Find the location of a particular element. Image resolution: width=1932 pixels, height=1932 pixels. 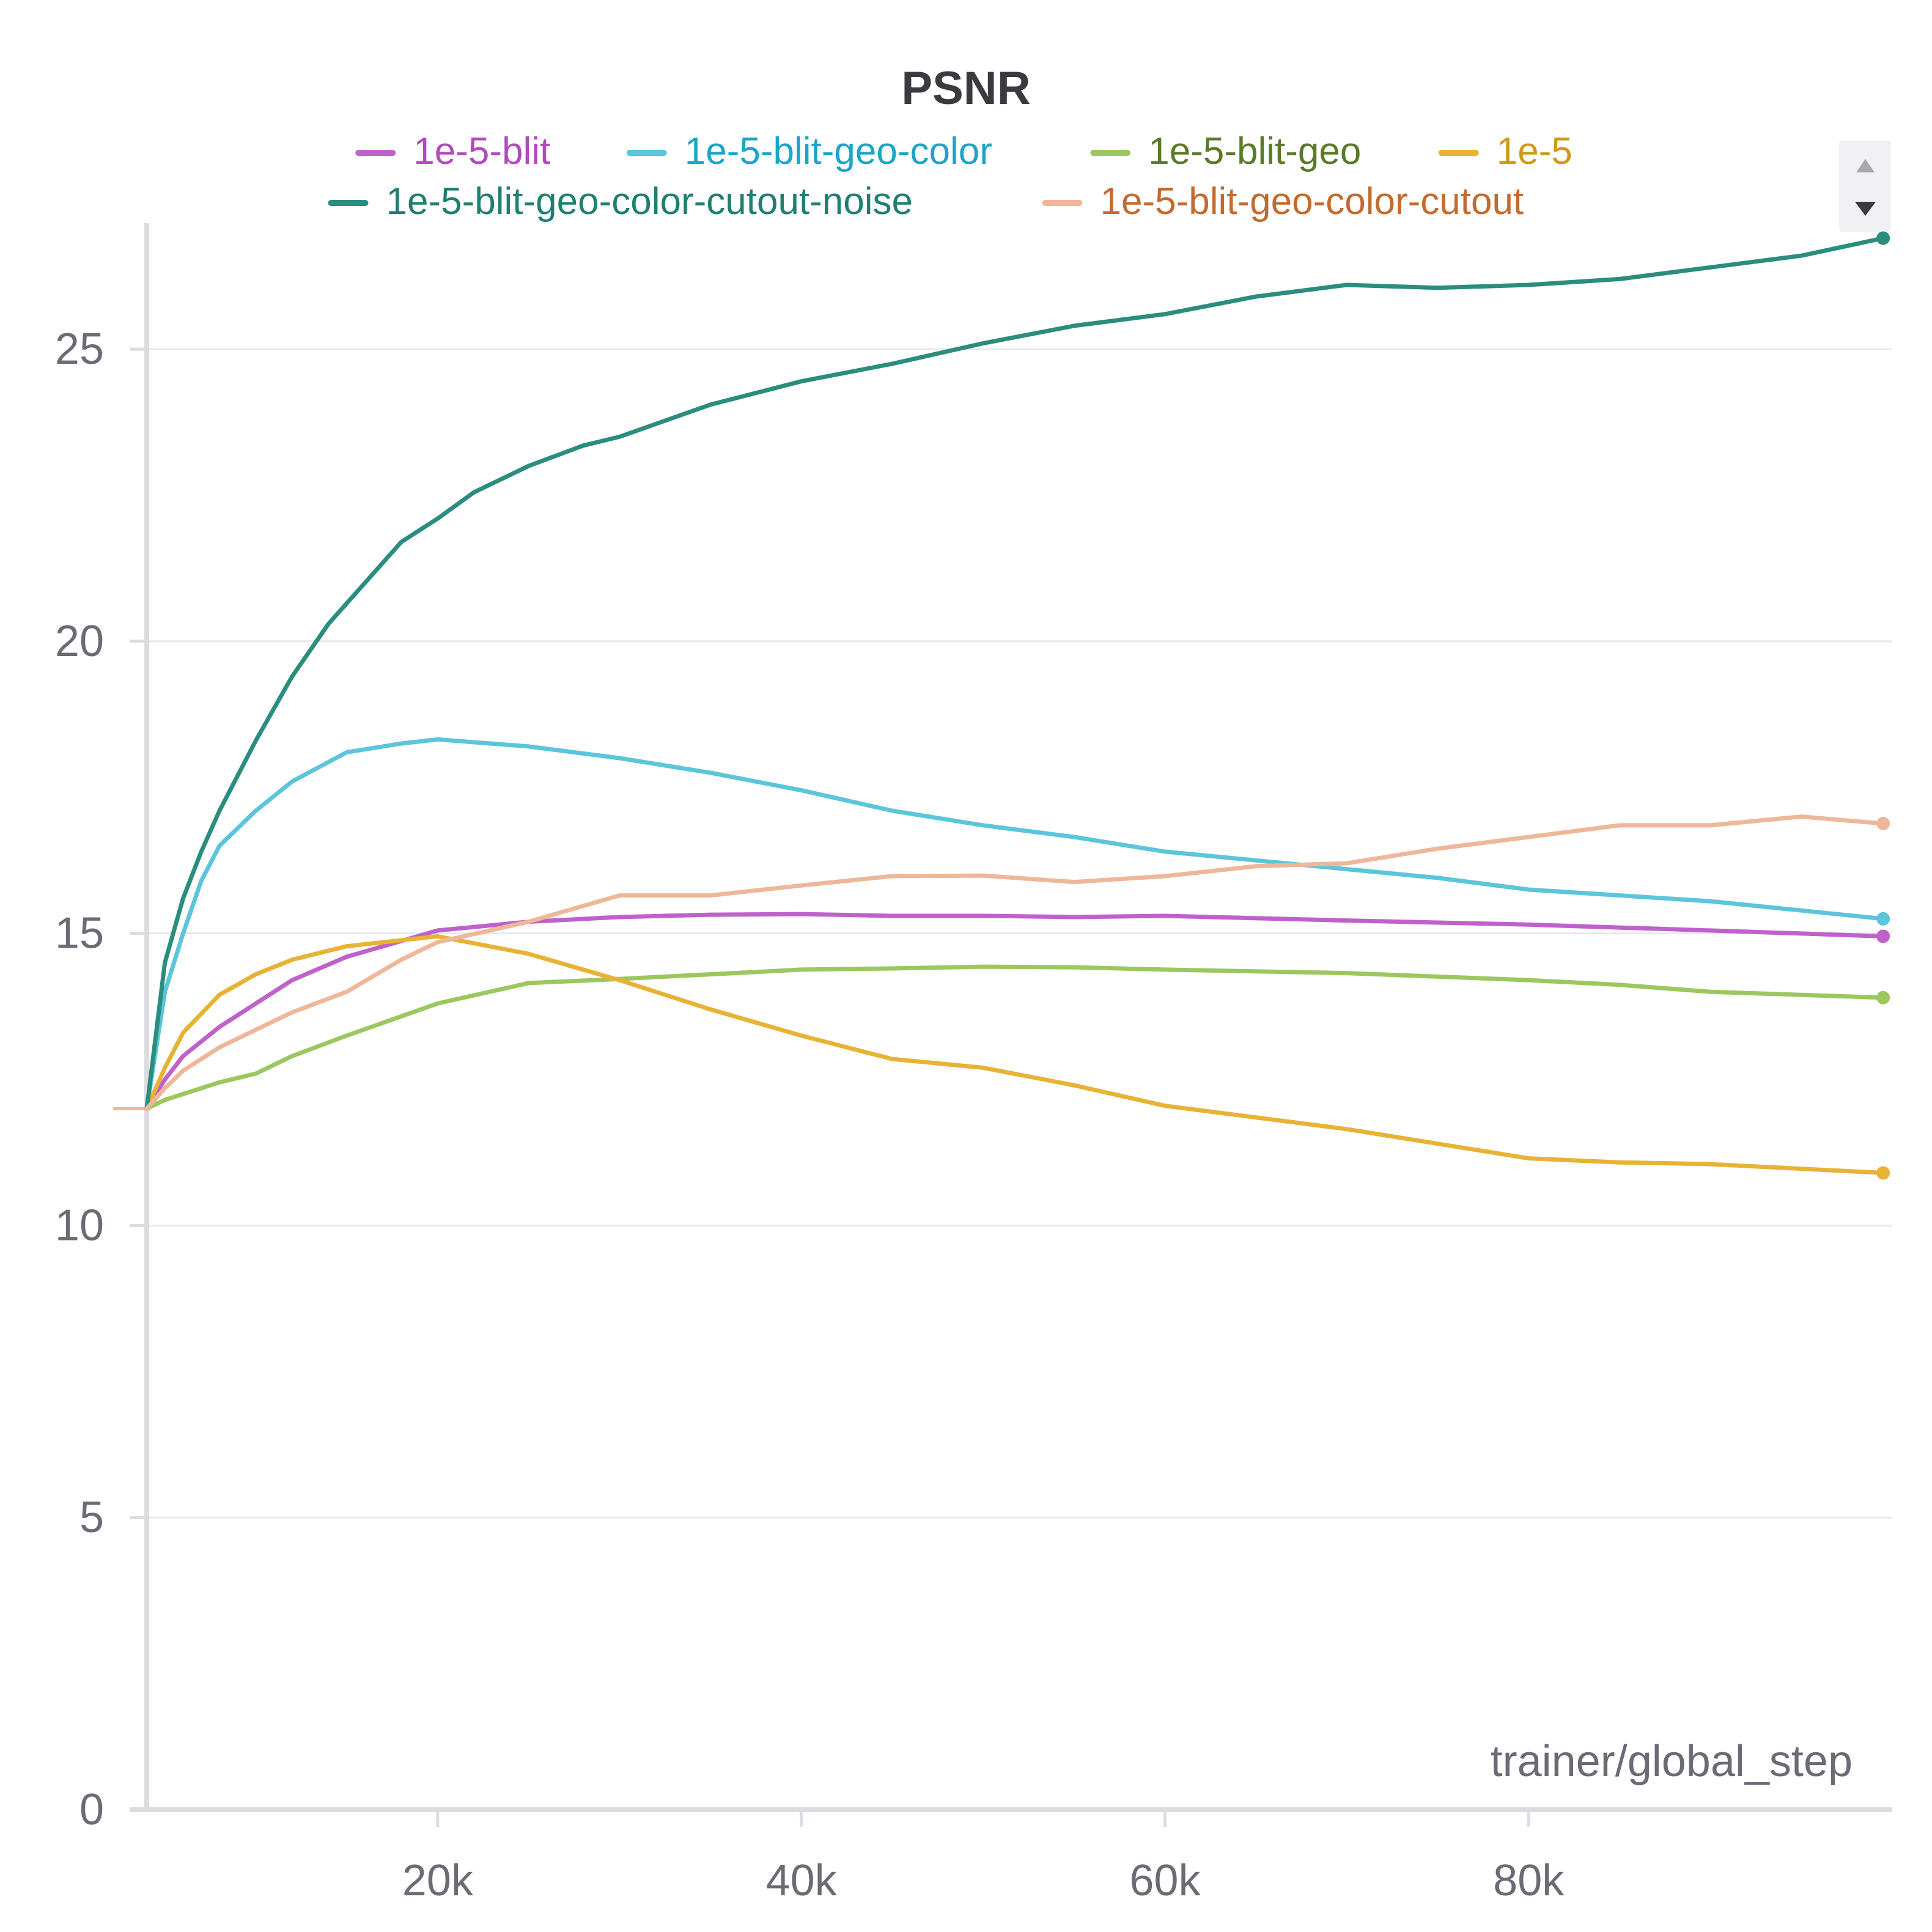

chart-title: PSNR is located at coordinates (965, 88).